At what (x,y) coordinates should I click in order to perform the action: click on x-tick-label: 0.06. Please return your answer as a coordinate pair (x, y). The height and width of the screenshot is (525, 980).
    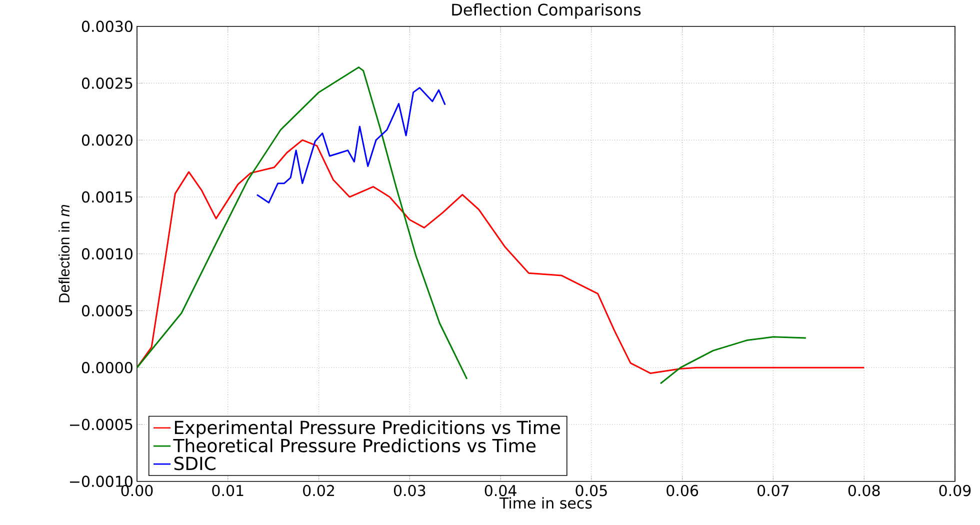
    Looking at the image, I should click on (682, 490).